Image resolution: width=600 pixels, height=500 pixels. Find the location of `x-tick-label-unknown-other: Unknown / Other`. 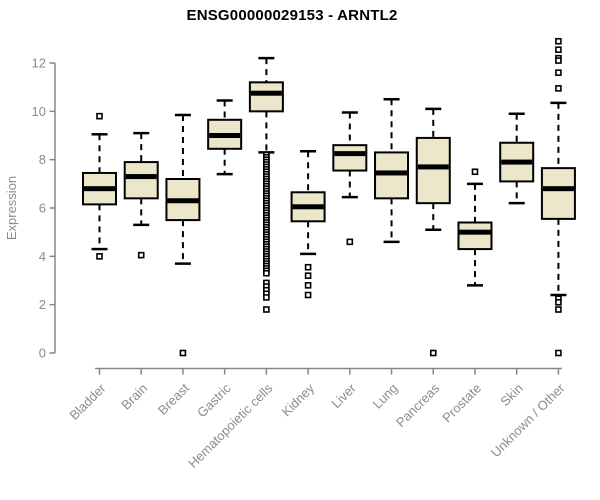

x-tick-label-unknown-other: Unknown / Other is located at coordinates (528, 420).